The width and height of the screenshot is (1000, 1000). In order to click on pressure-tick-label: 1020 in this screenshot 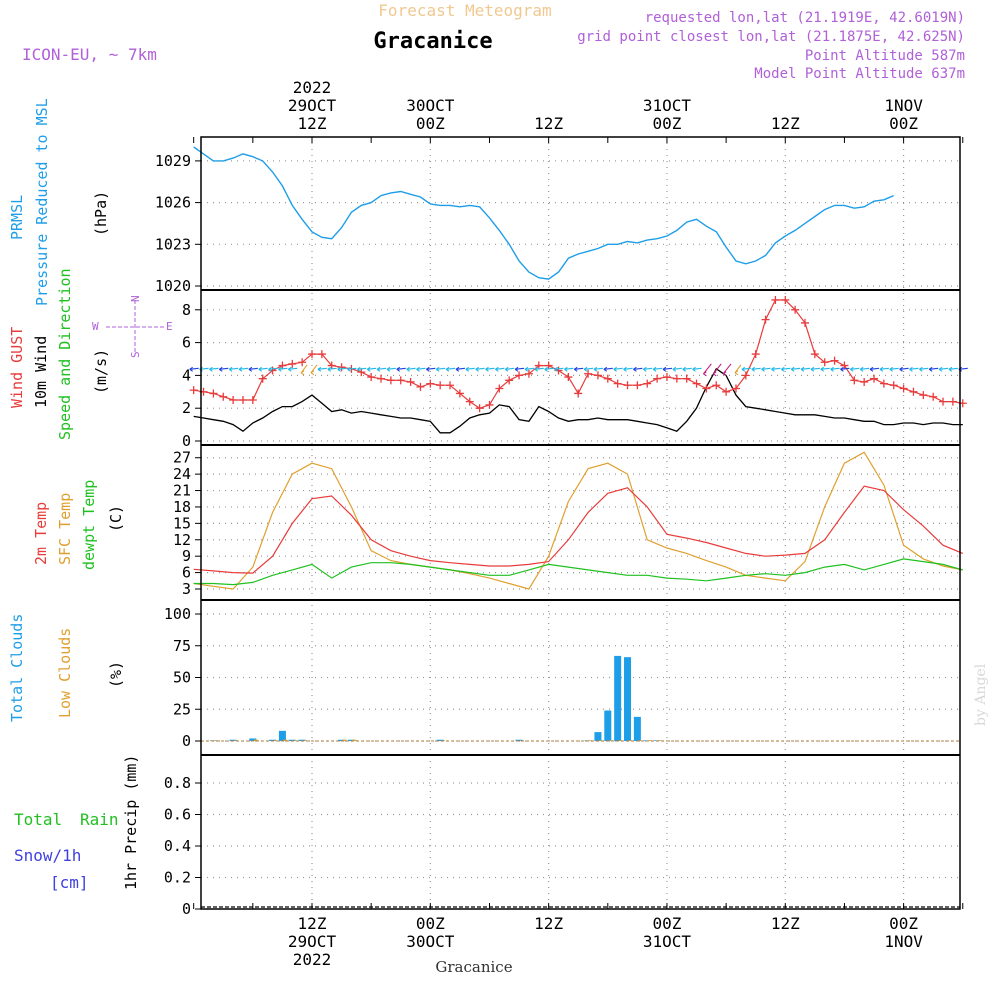, I will do `click(173, 286)`.